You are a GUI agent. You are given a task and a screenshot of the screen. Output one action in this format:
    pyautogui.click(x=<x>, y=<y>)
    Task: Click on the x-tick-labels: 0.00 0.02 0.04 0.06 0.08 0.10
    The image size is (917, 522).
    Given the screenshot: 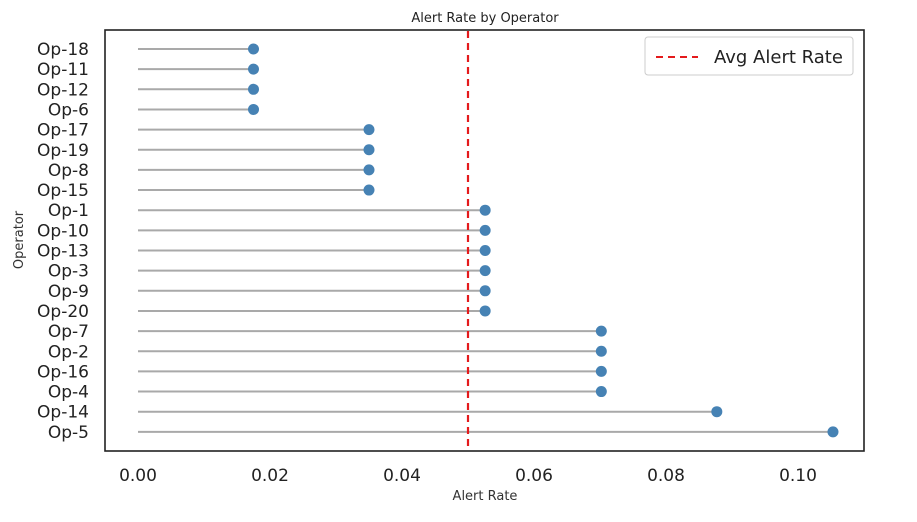 What is the action you would take?
    pyautogui.click(x=468, y=476)
    